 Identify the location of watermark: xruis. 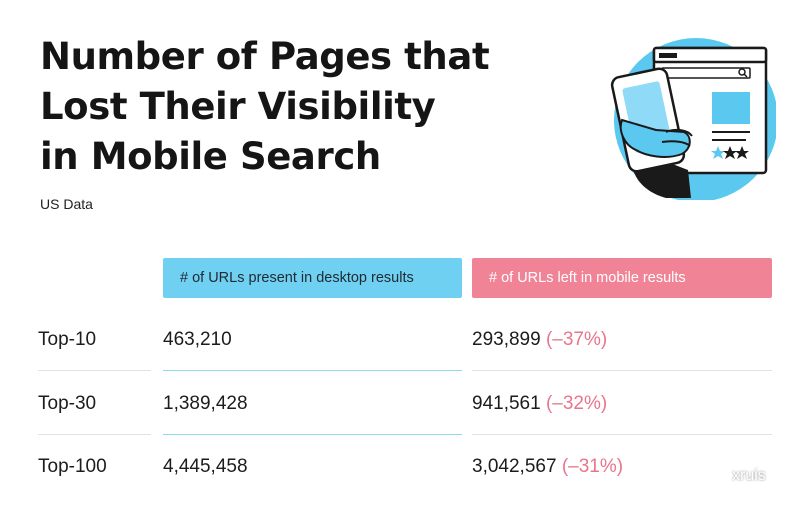
(733, 476).